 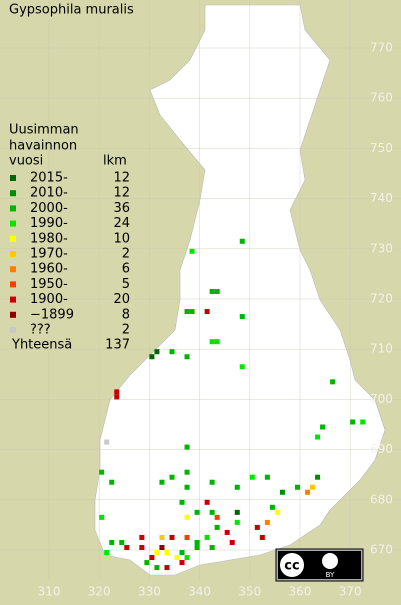 What do you see at coordinates (381, 449) in the screenshot?
I see `y-tick-label: 690` at bounding box center [381, 449].